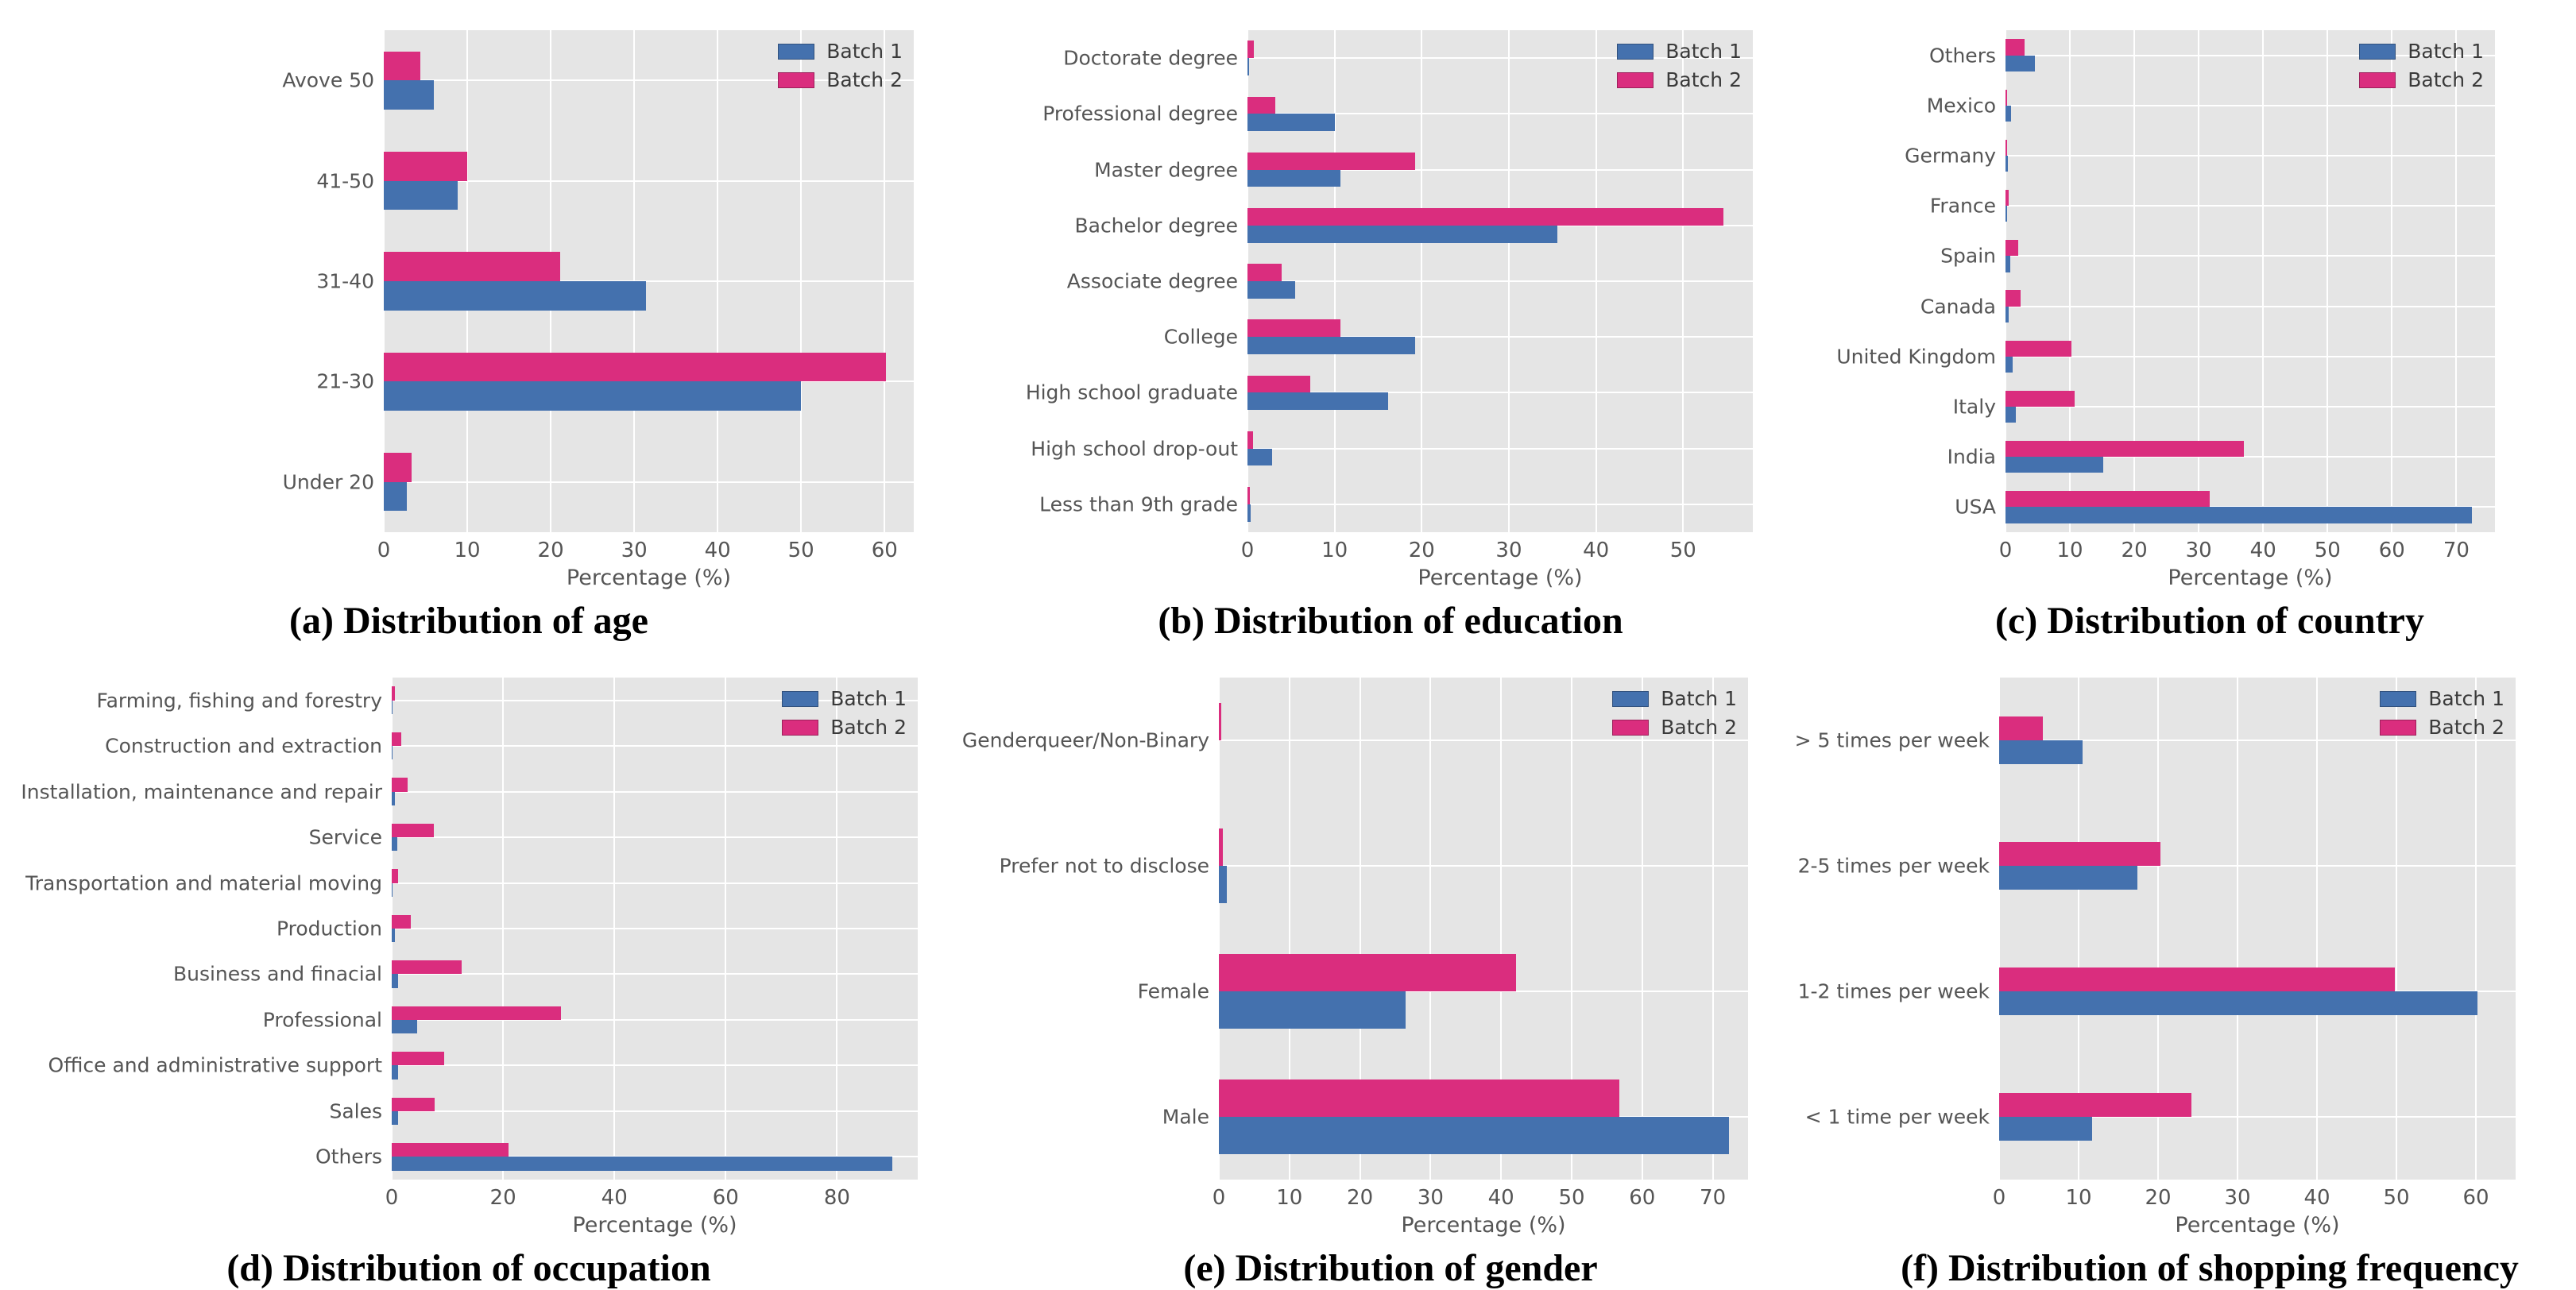 This screenshot has height=1290, width=2576. I want to click on category-label: Business and finacial, so click(277, 974).